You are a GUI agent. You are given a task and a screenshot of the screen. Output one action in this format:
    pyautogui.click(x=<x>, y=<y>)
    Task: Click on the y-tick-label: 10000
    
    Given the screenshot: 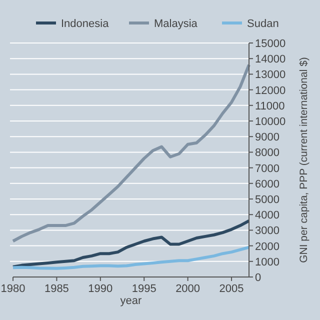 What is the action you would take?
    pyautogui.click(x=270, y=122)
    